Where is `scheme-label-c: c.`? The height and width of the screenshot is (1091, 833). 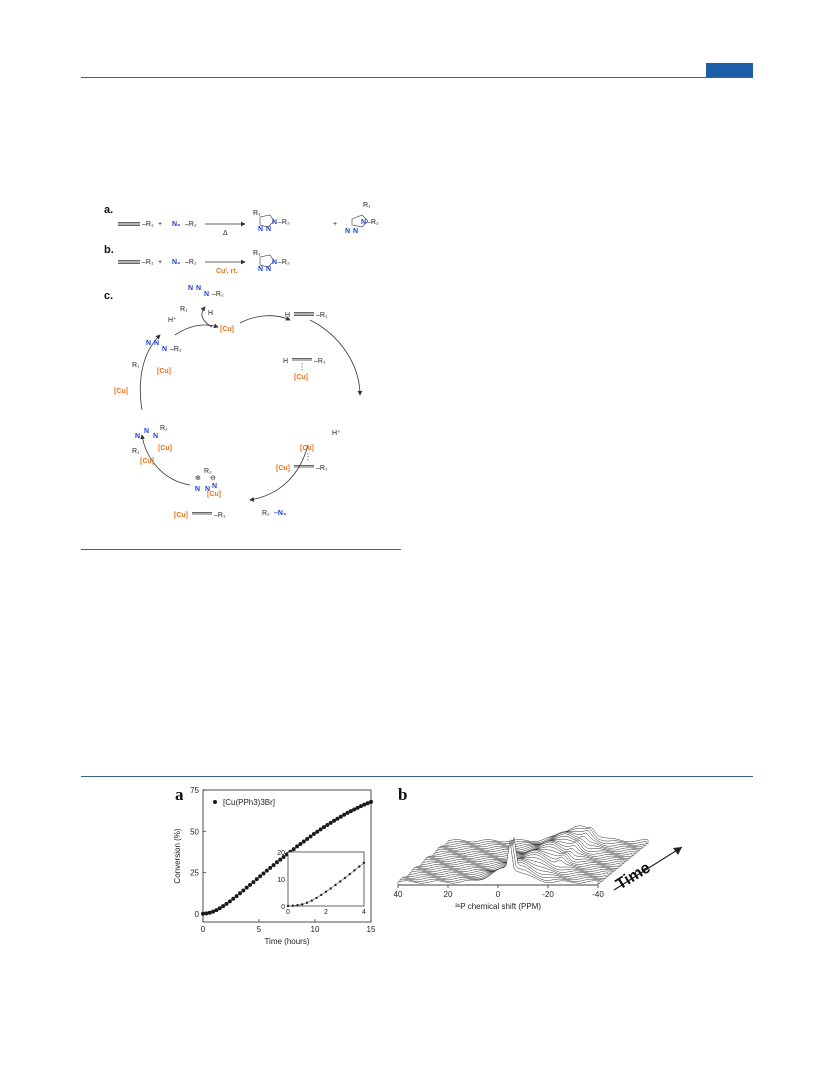
scheme-label-c: c. is located at coordinates (109, 296).